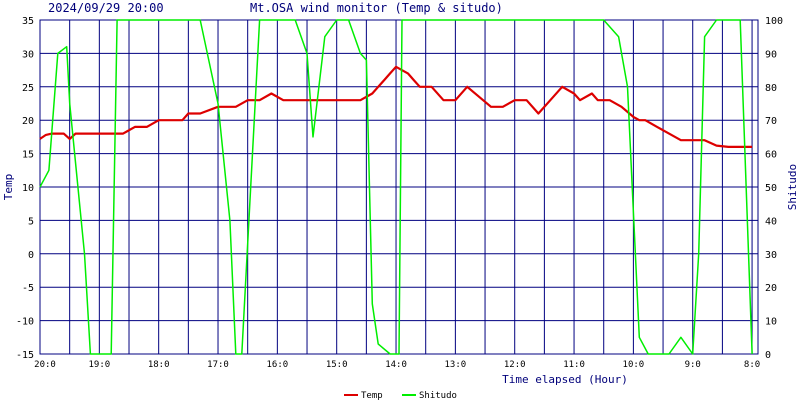 This screenshot has height=400, width=800. Describe the element at coordinates (376, 8) in the screenshot. I see `chart-title: Mt.OSA wind monitor (Temp & situdo)` at that location.